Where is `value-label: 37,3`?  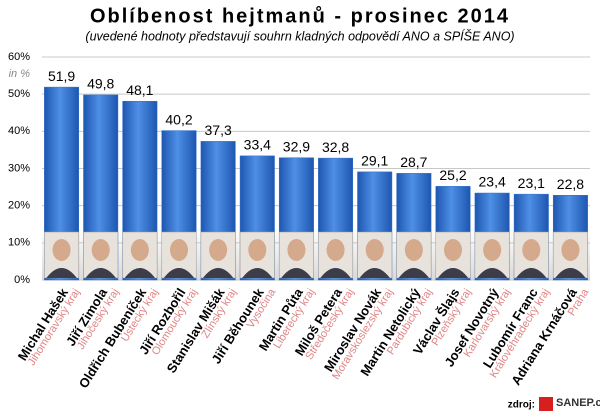 value-label: 37,3 is located at coordinates (218, 130).